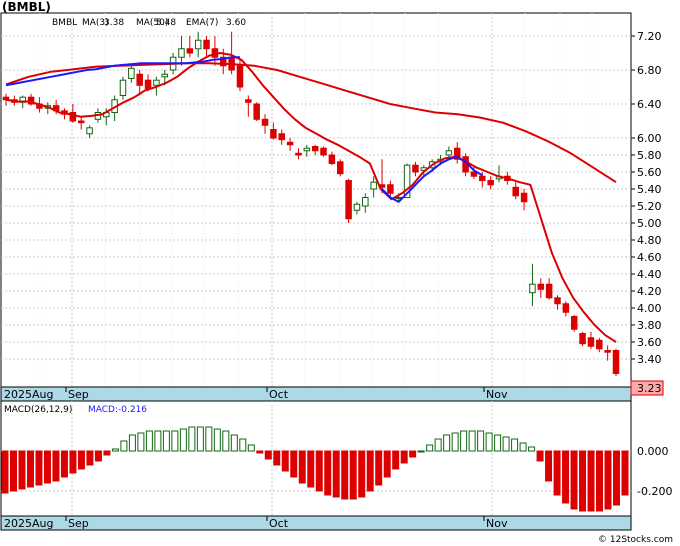 This screenshot has height=546, width=680. Describe the element at coordinates (649, 240) in the screenshot. I see `price-y-tick-label: 4.80` at that location.